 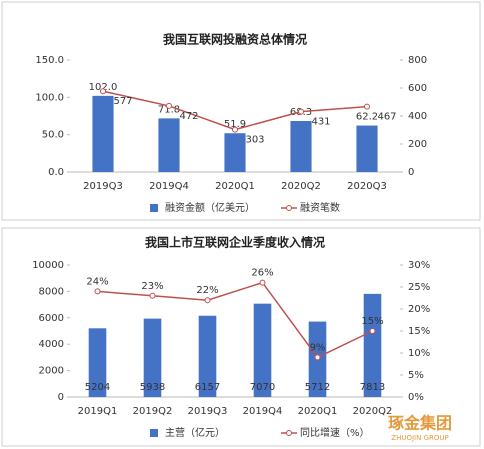 What do you see at coordinates (416, 375) in the screenshot?
I see `tick-label: 5%` at bounding box center [416, 375].